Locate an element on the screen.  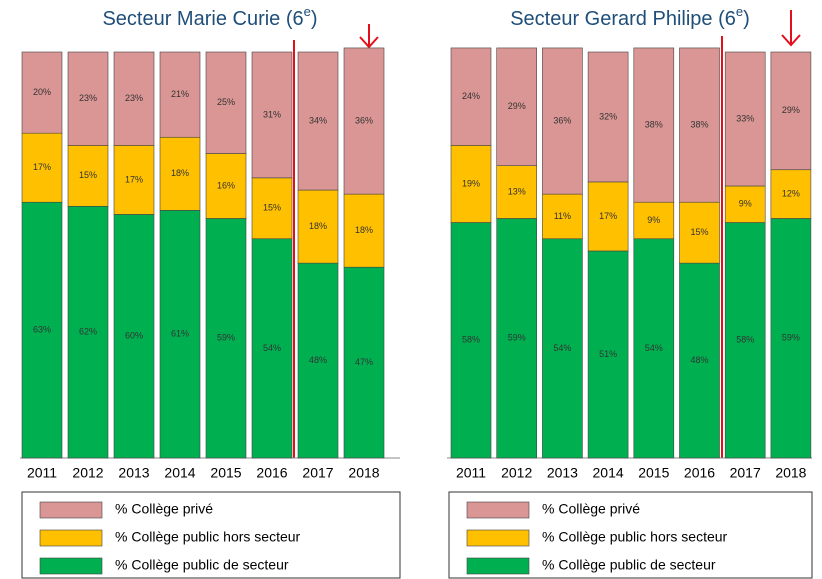
data-label: 33% is located at coordinates (745, 118).